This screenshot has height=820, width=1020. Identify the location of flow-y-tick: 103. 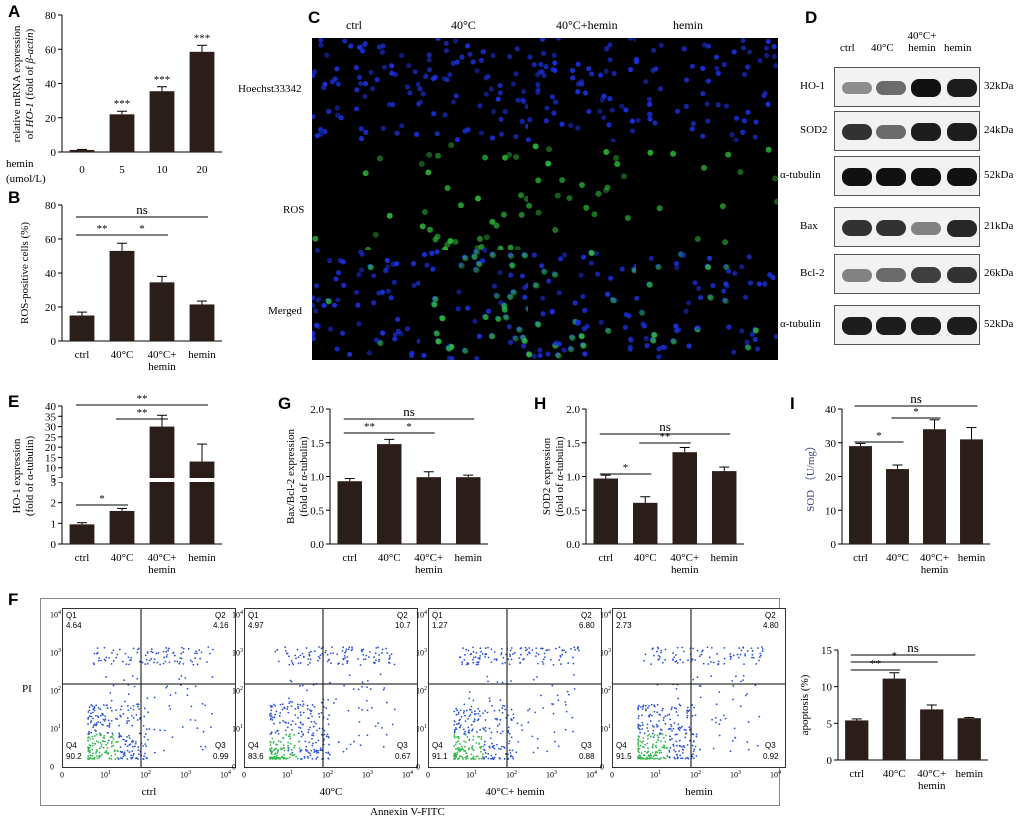
(421, 653).